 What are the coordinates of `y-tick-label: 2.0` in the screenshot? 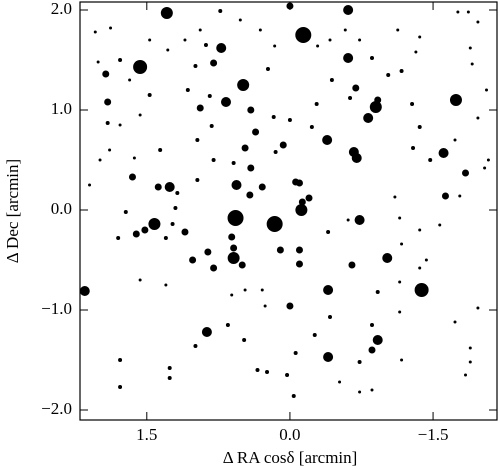 It's located at (61, 9).